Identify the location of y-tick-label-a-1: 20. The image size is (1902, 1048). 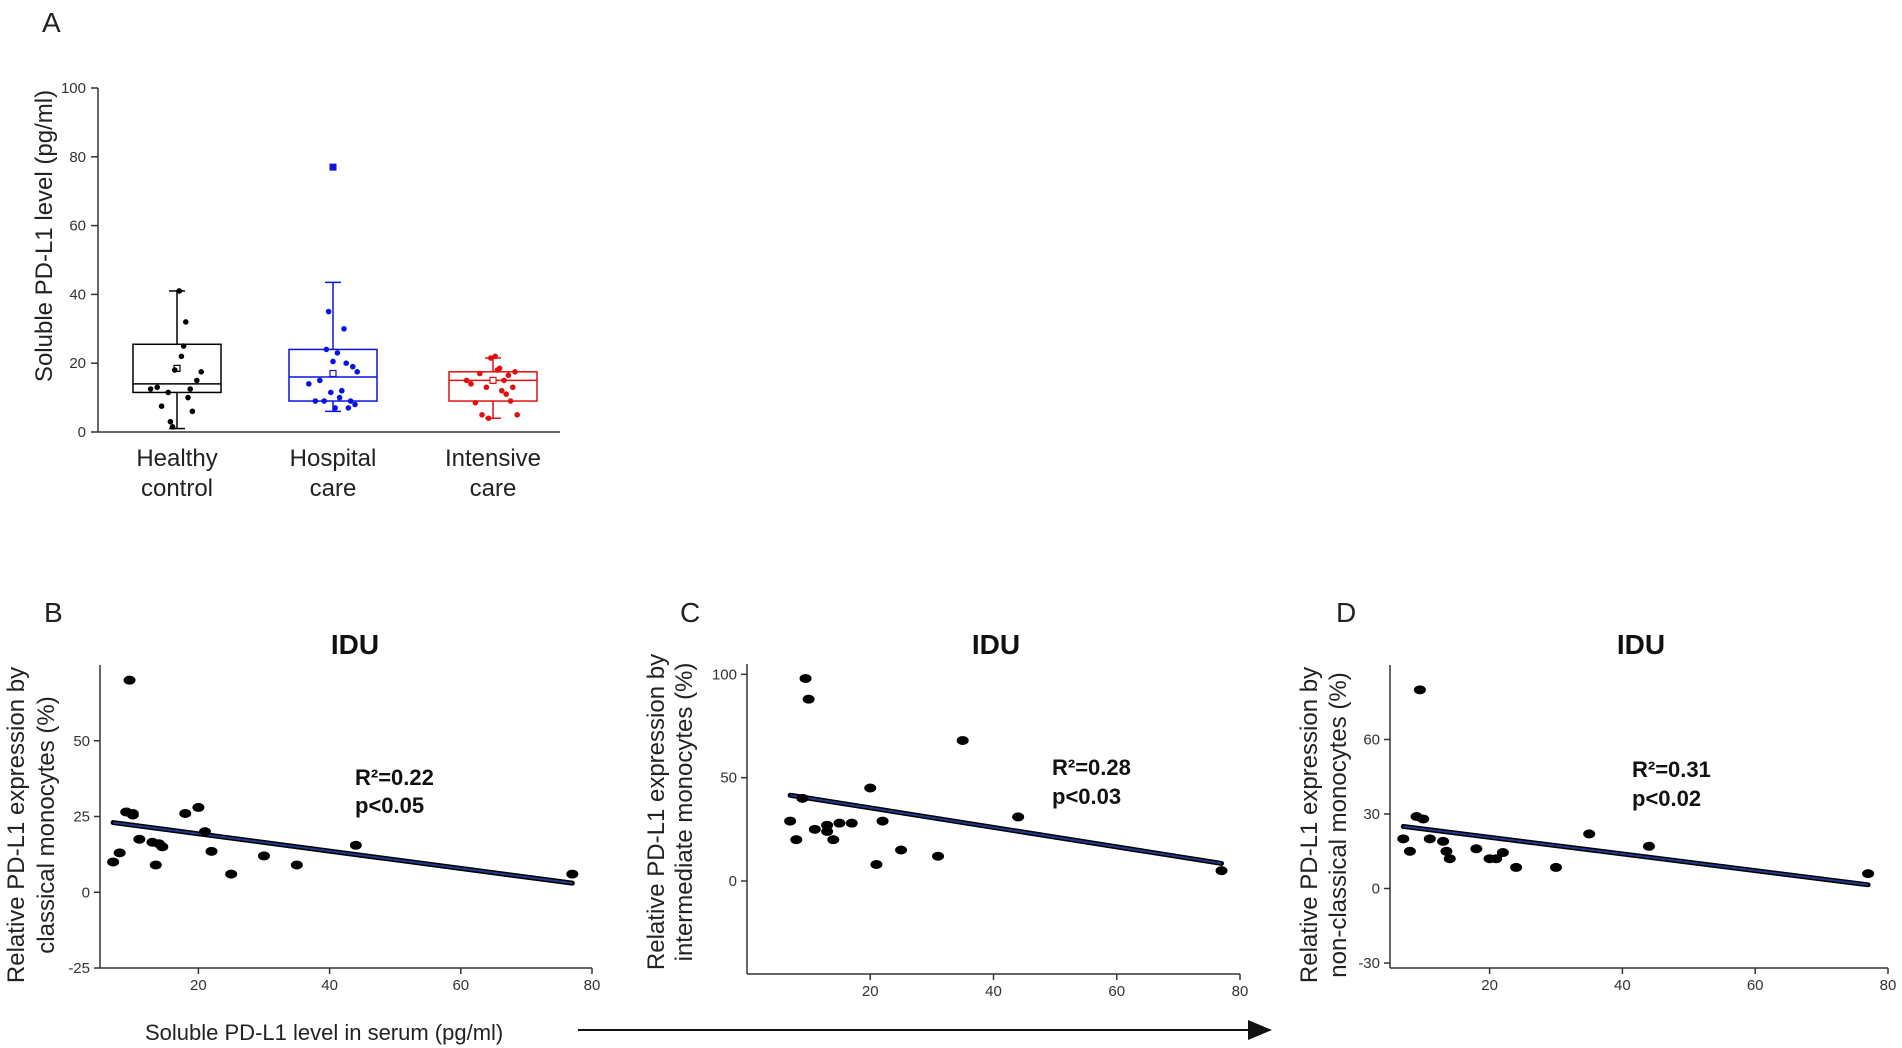
(77, 363).